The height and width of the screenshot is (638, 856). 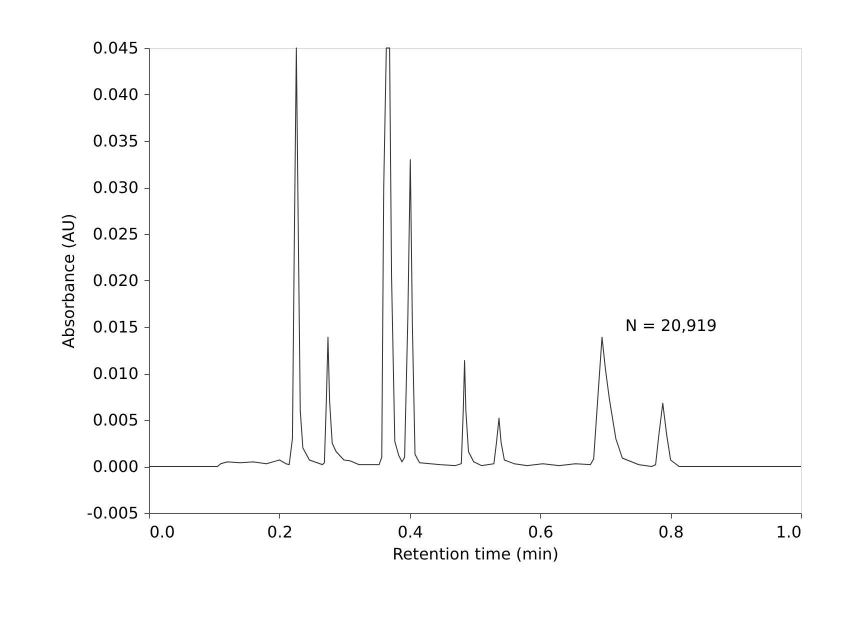 I want to click on x-tick-label: 1.0, so click(x=789, y=532).